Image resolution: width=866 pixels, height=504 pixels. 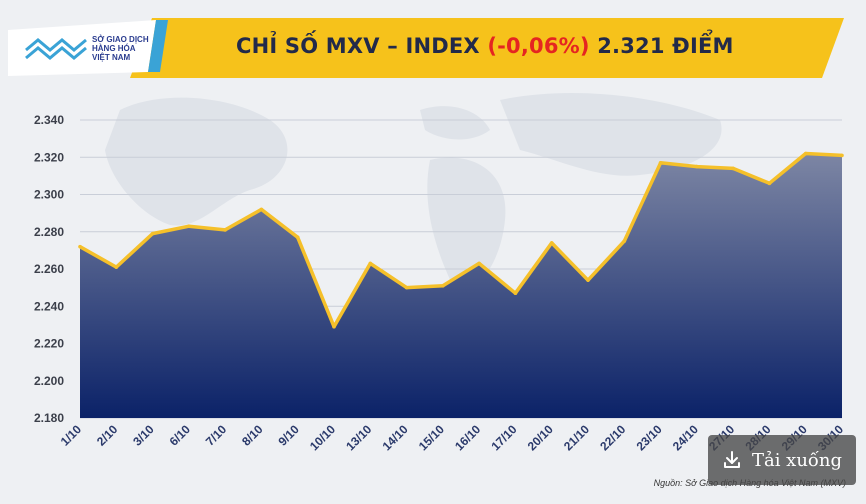 I want to click on download-button: Tải xuống, so click(x=782, y=460).